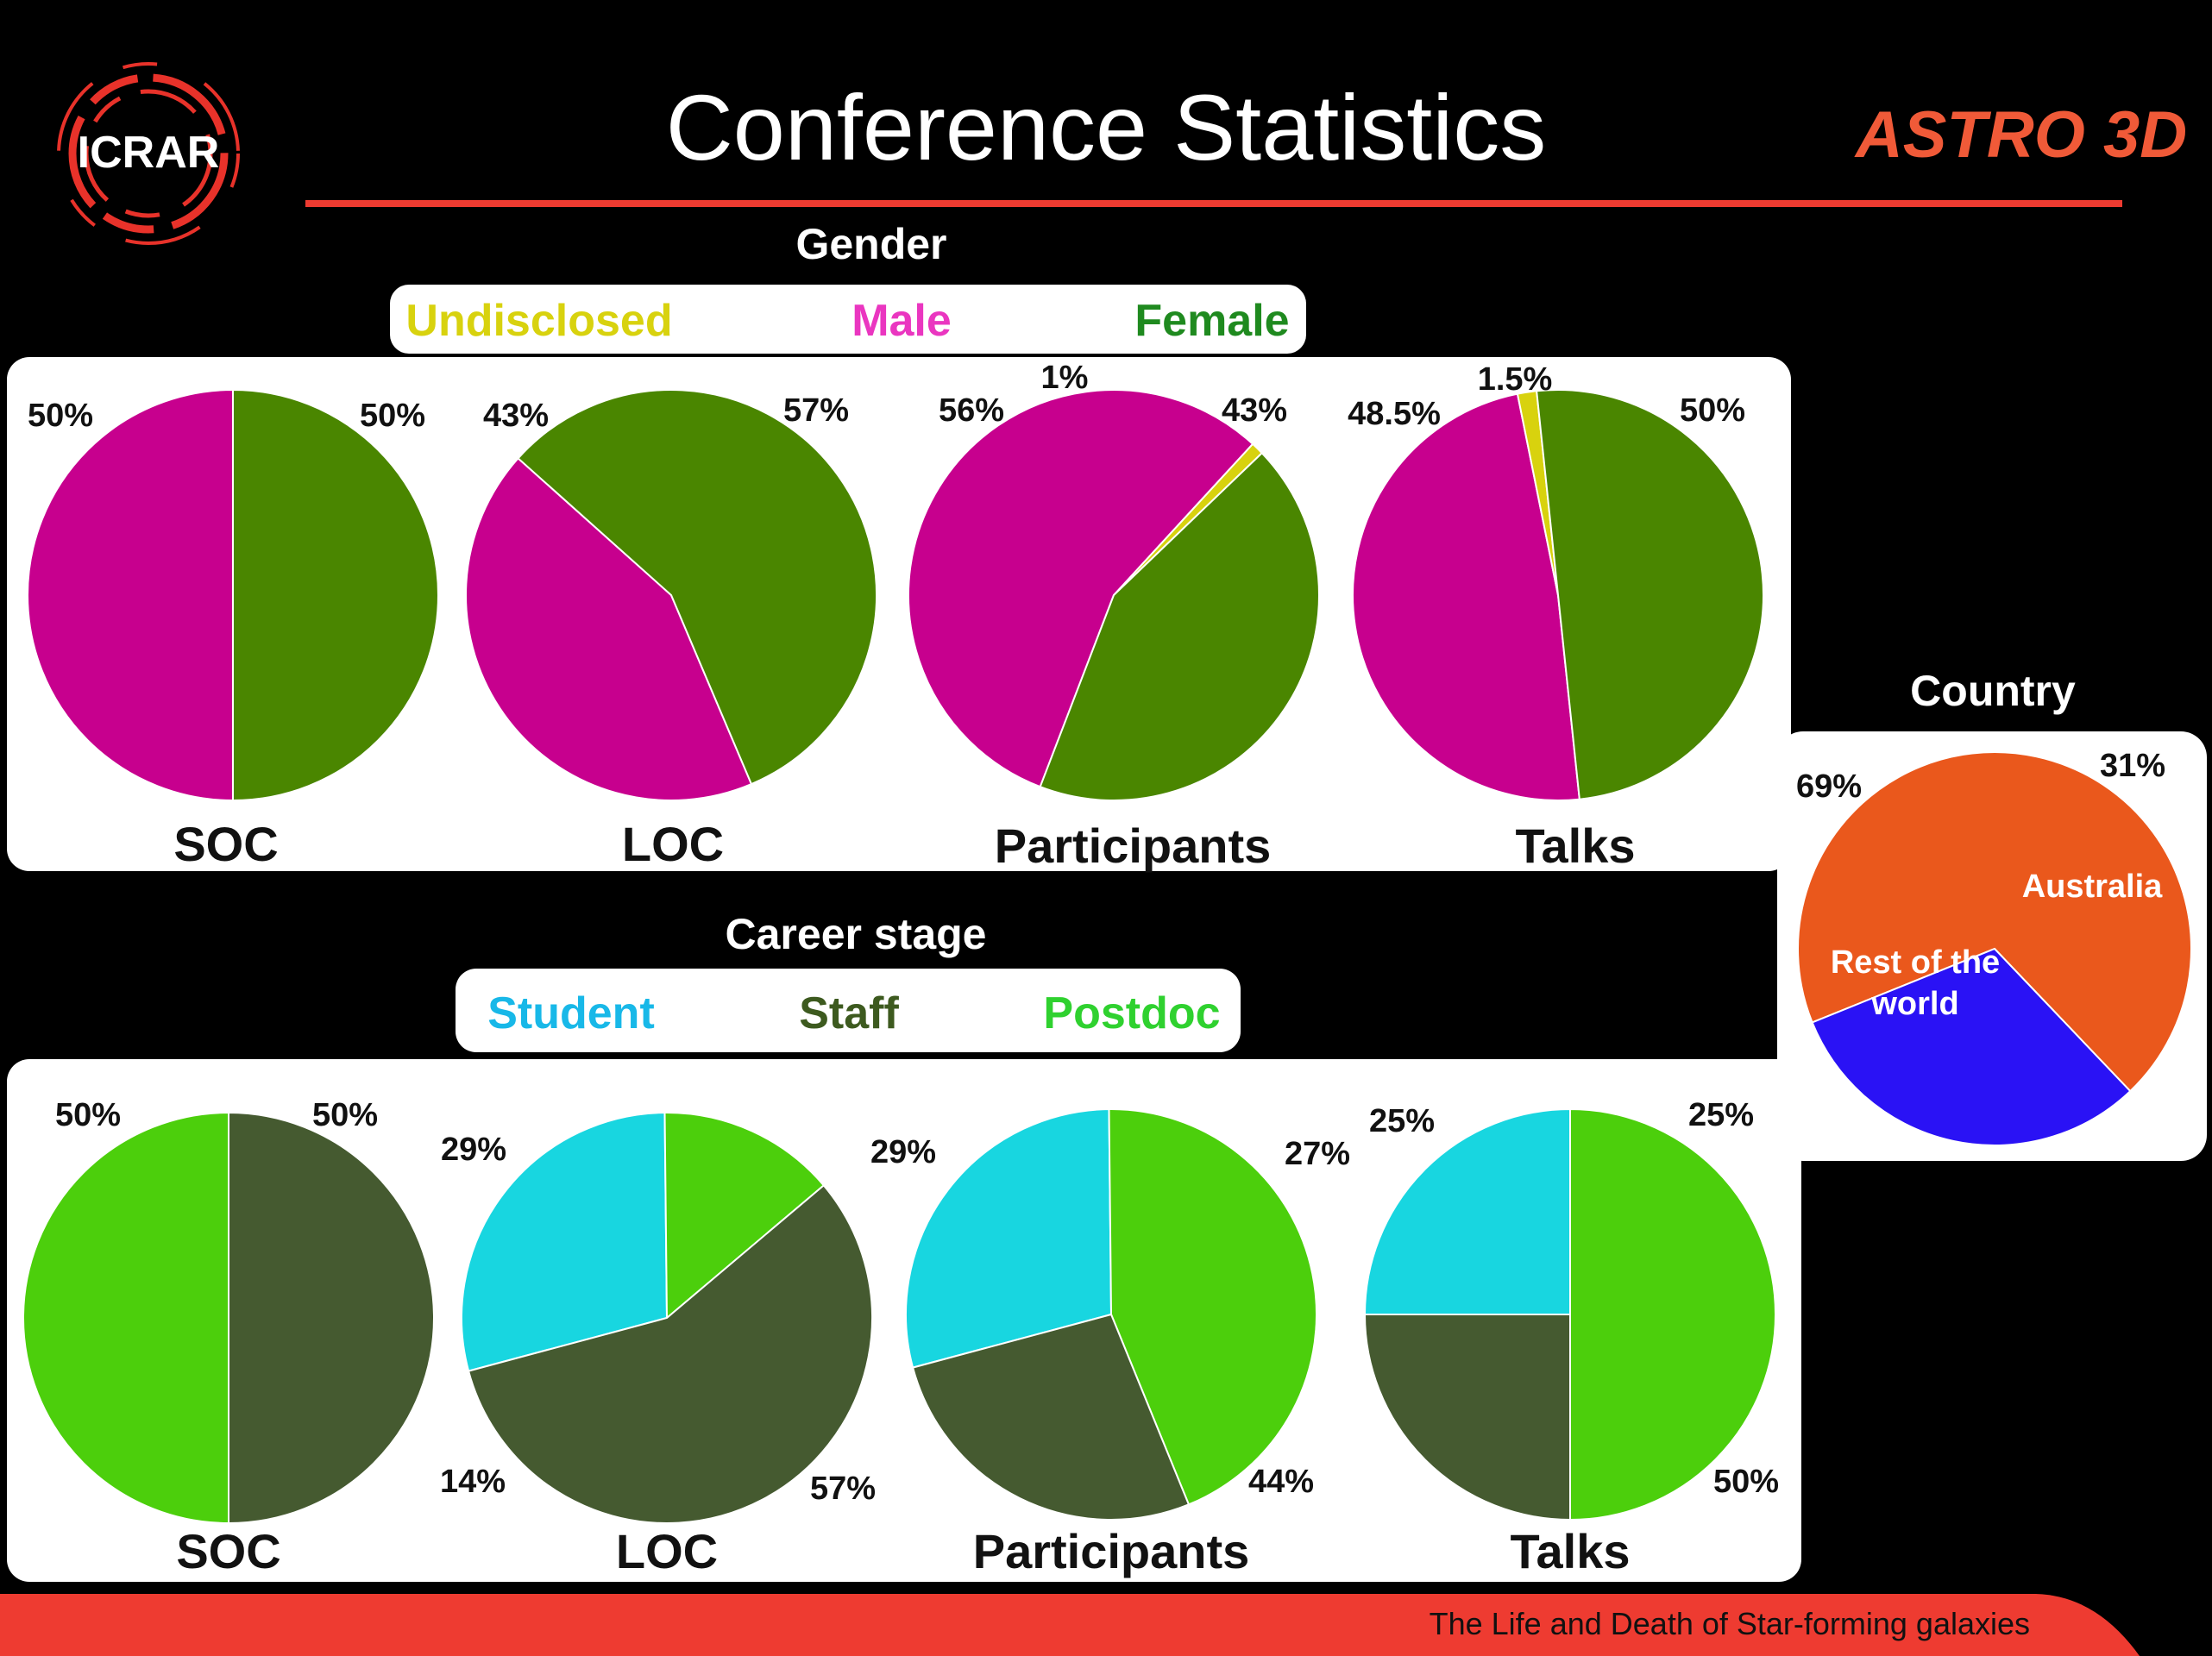  I want to click on pie-slice-name: Australia, so click(2092, 887).